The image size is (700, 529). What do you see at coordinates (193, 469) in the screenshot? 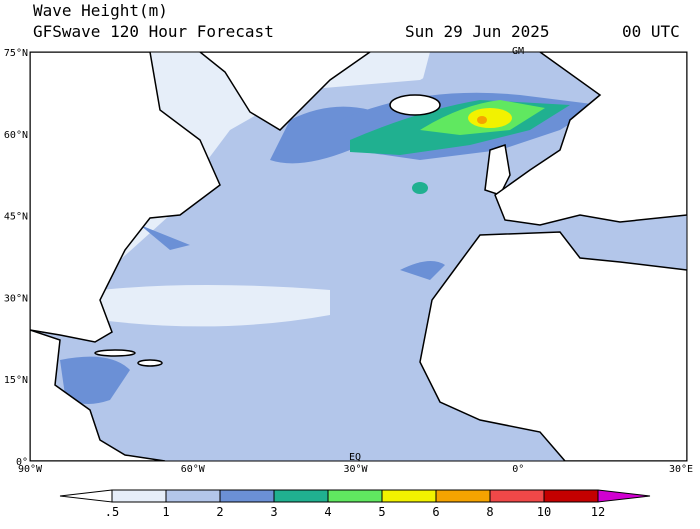
I see `lon-label: 60°W` at bounding box center [193, 469].